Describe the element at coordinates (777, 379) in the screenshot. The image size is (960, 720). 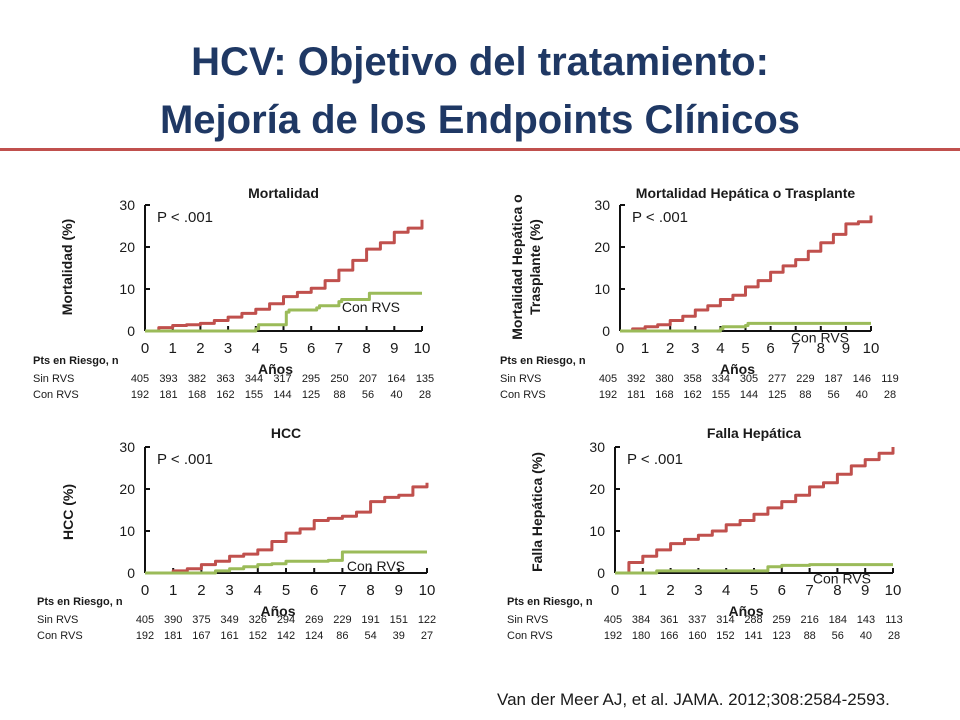
I see `risk-value: 277` at that location.